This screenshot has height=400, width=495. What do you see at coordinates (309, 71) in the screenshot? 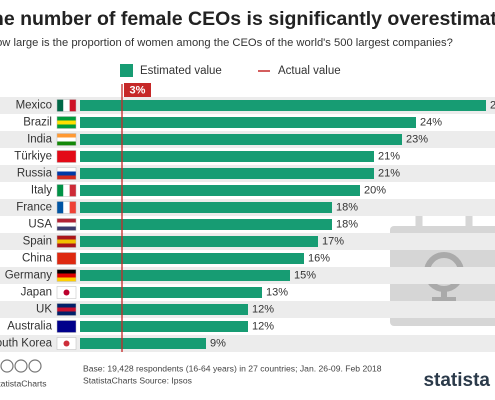
I see `legend-label: Actual value` at bounding box center [309, 71].